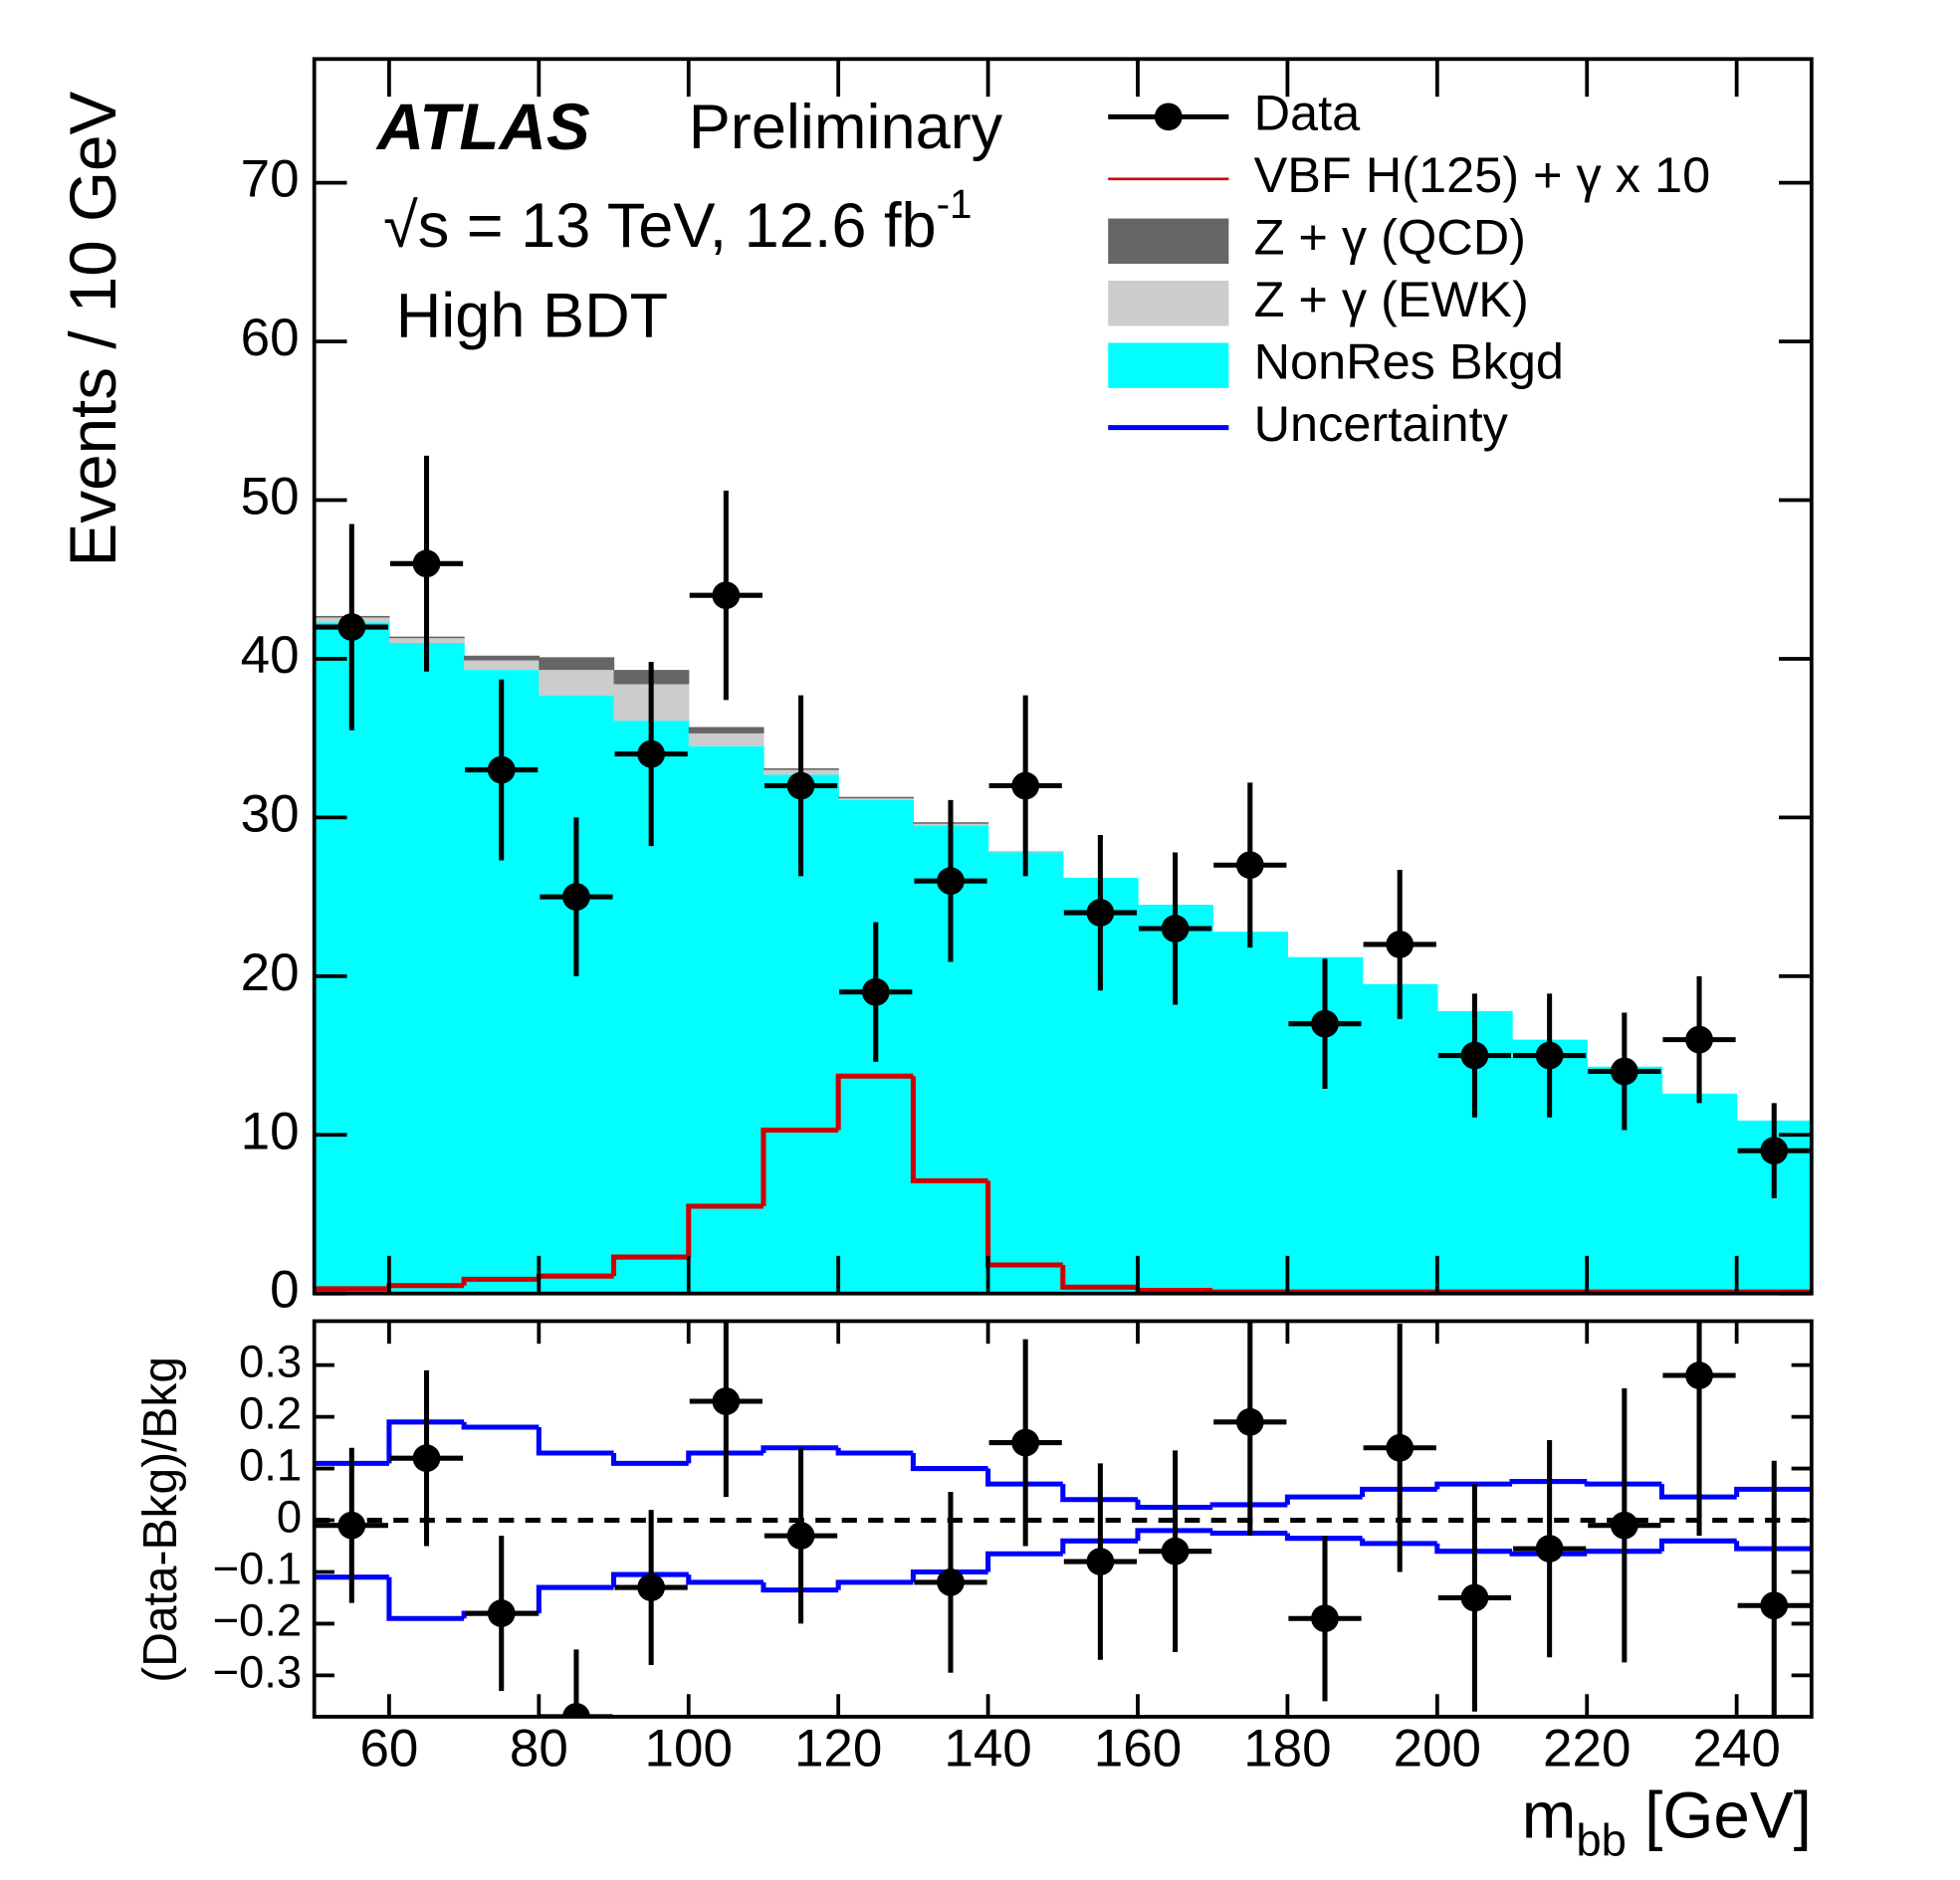 The height and width of the screenshot is (1880, 1960). What do you see at coordinates (388, 1748) in the screenshot?
I see `x-tick-label: 60` at bounding box center [388, 1748].